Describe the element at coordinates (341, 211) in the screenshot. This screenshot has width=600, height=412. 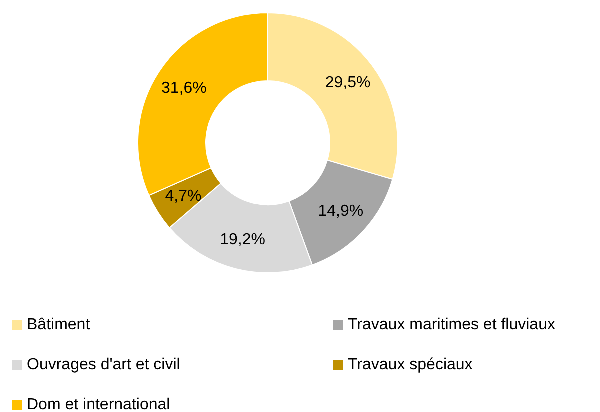
I see `data-label: 14,9%` at that location.